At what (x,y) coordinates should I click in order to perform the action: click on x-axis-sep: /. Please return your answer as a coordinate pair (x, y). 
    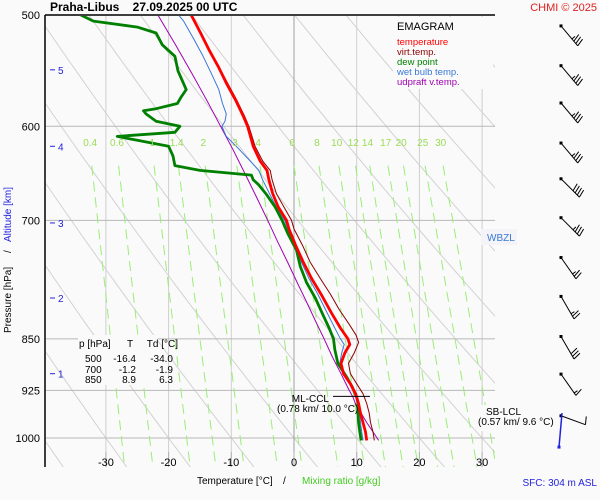
    Looking at the image, I should click on (284, 481).